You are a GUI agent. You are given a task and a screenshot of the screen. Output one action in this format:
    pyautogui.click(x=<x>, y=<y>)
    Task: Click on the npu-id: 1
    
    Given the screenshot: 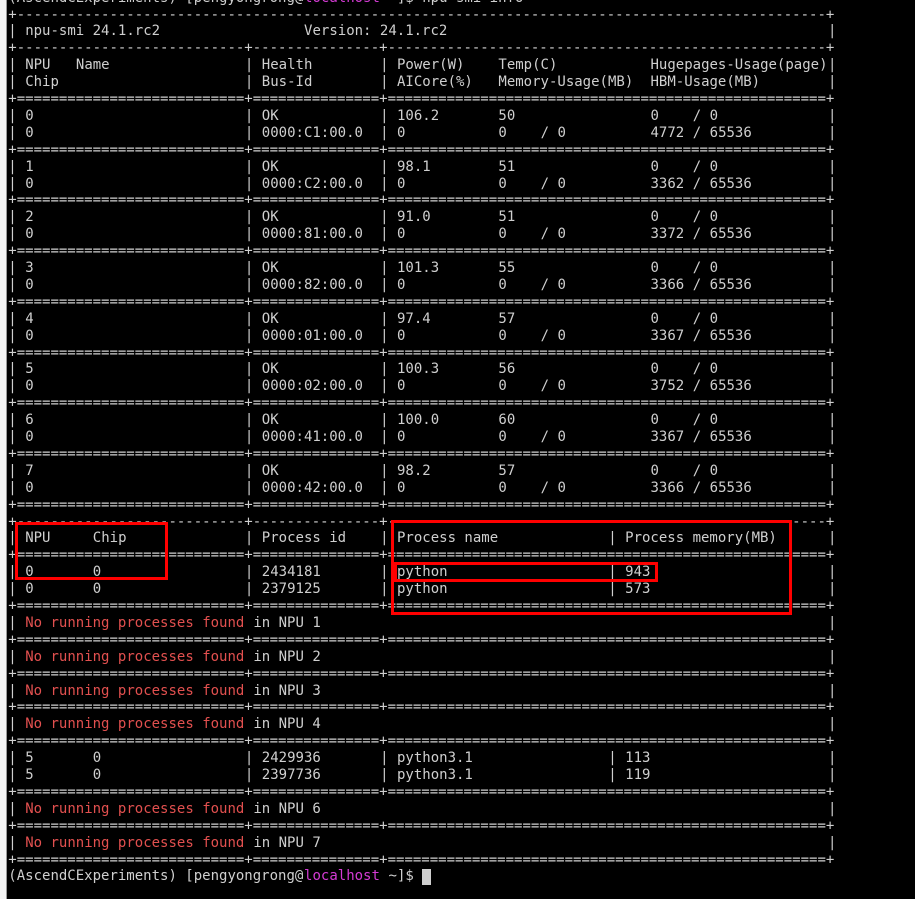 What is the action you would take?
    pyautogui.click(x=29, y=166)
    